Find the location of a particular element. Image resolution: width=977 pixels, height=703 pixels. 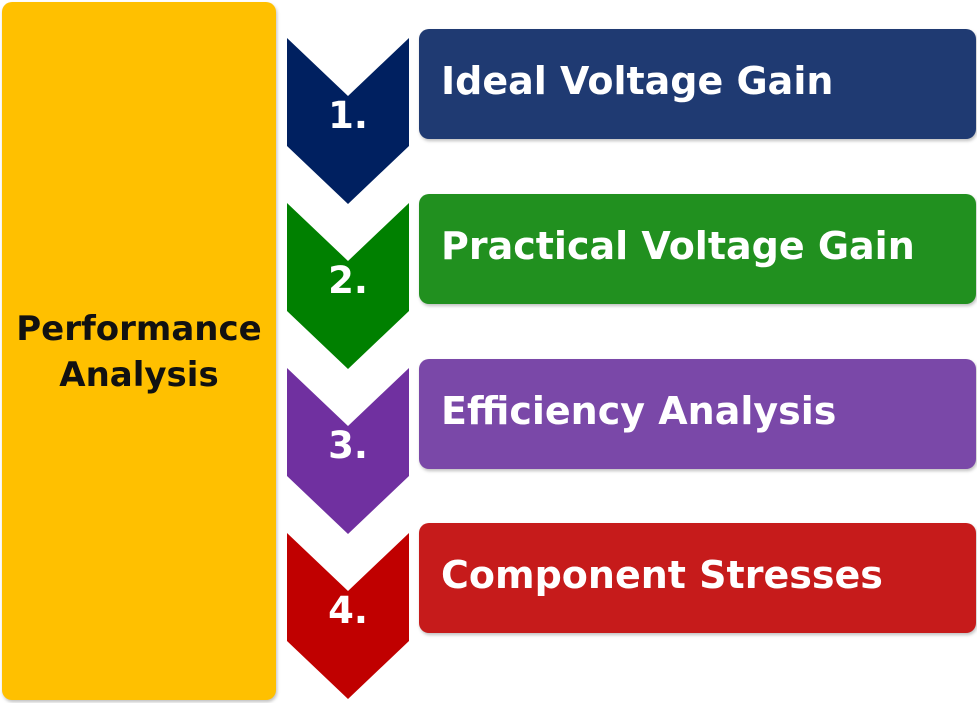

step-3-number: 3. is located at coordinates (348, 445).